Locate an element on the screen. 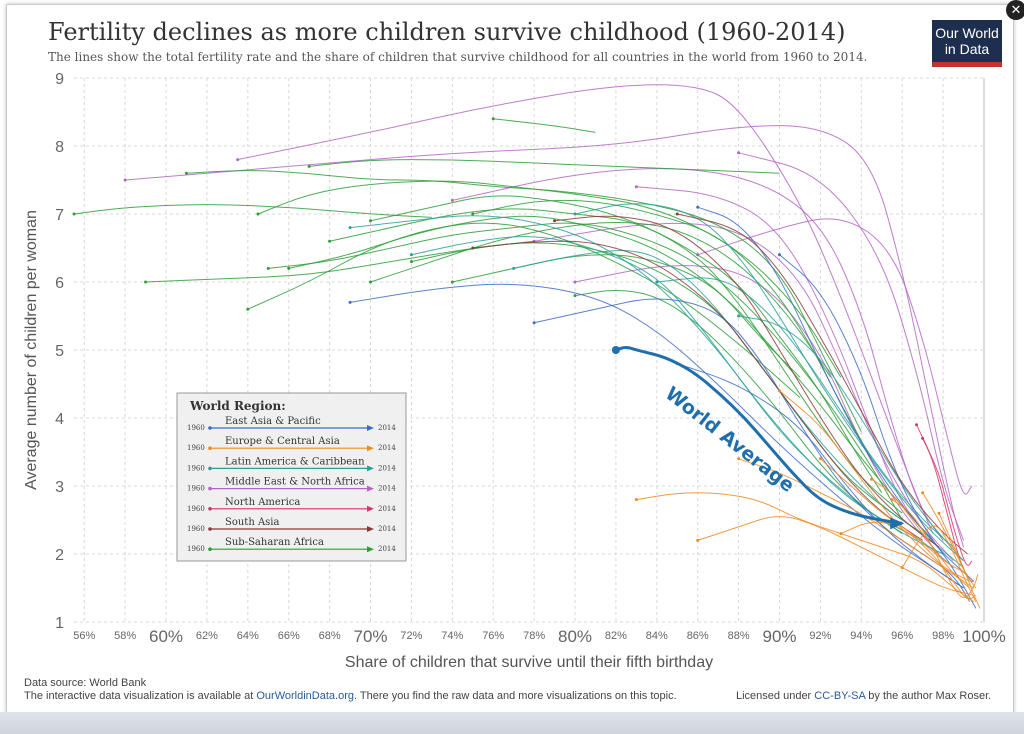 The width and height of the screenshot is (1024, 734). x-tick-label: 90% is located at coordinates (779, 636).